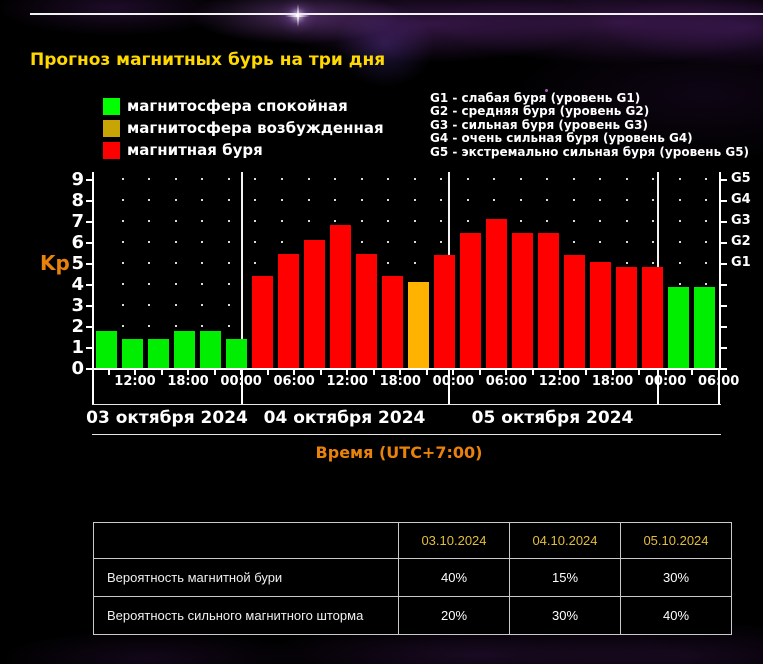 The width and height of the screenshot is (763, 664). I want to click on table-header-row: 03.10.2024 04.10.2024 05.10.2024, so click(412, 540).